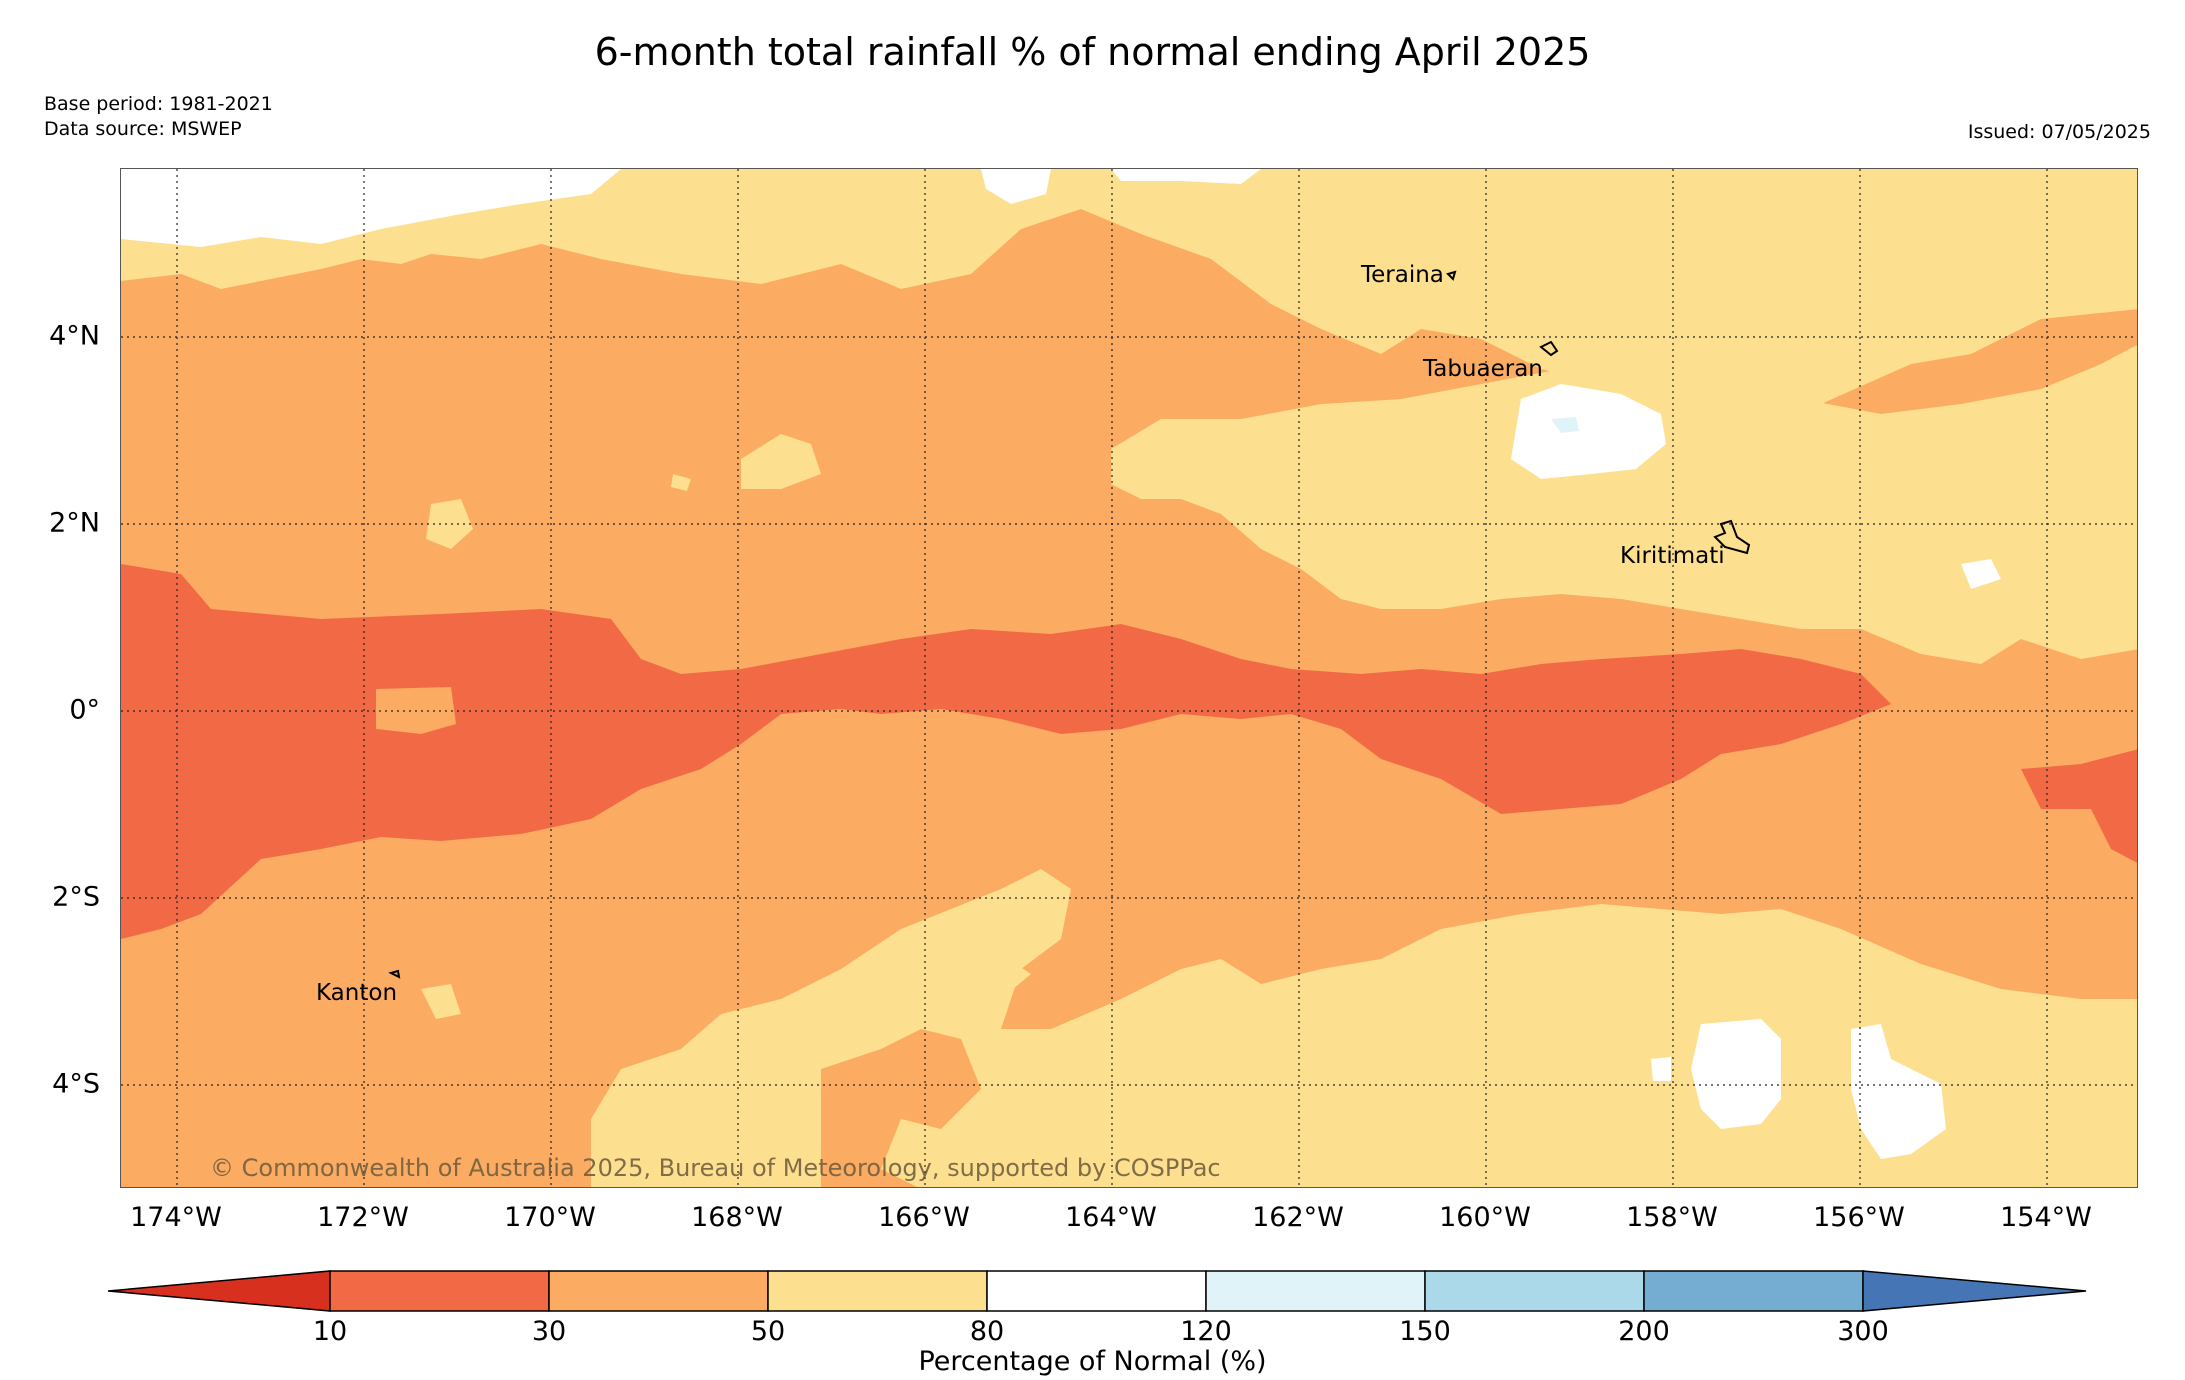  What do you see at coordinates (74, 336) in the screenshot?
I see `lat-label-4n: 4°N` at bounding box center [74, 336].